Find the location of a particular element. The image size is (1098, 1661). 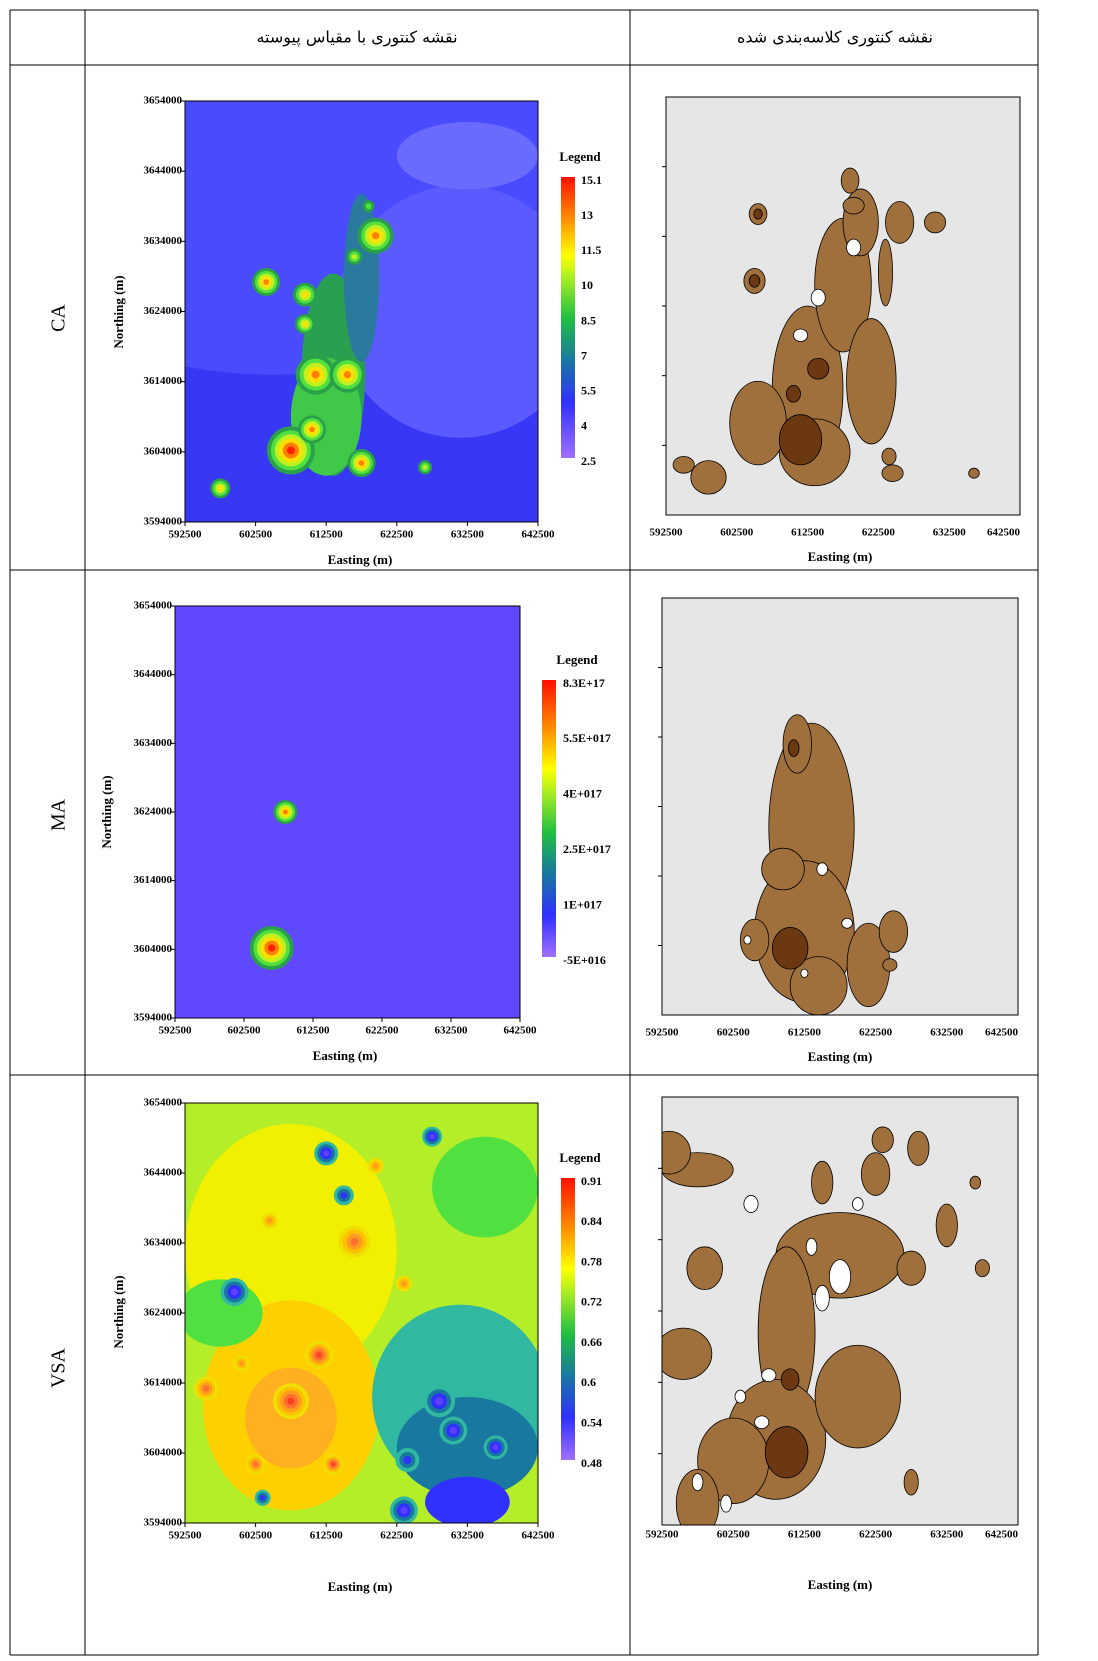

legend-label: 11.5 is located at coordinates (591, 250).